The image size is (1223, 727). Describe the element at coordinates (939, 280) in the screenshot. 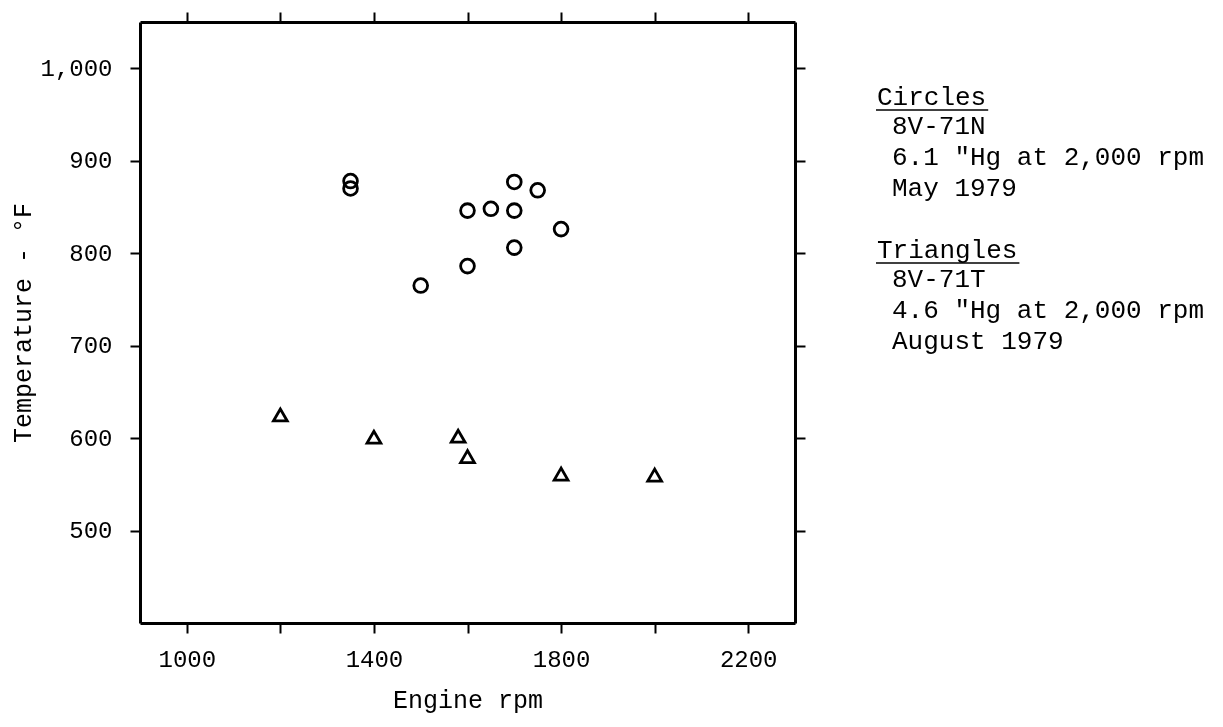

I see `text: 8V-71T` at that location.